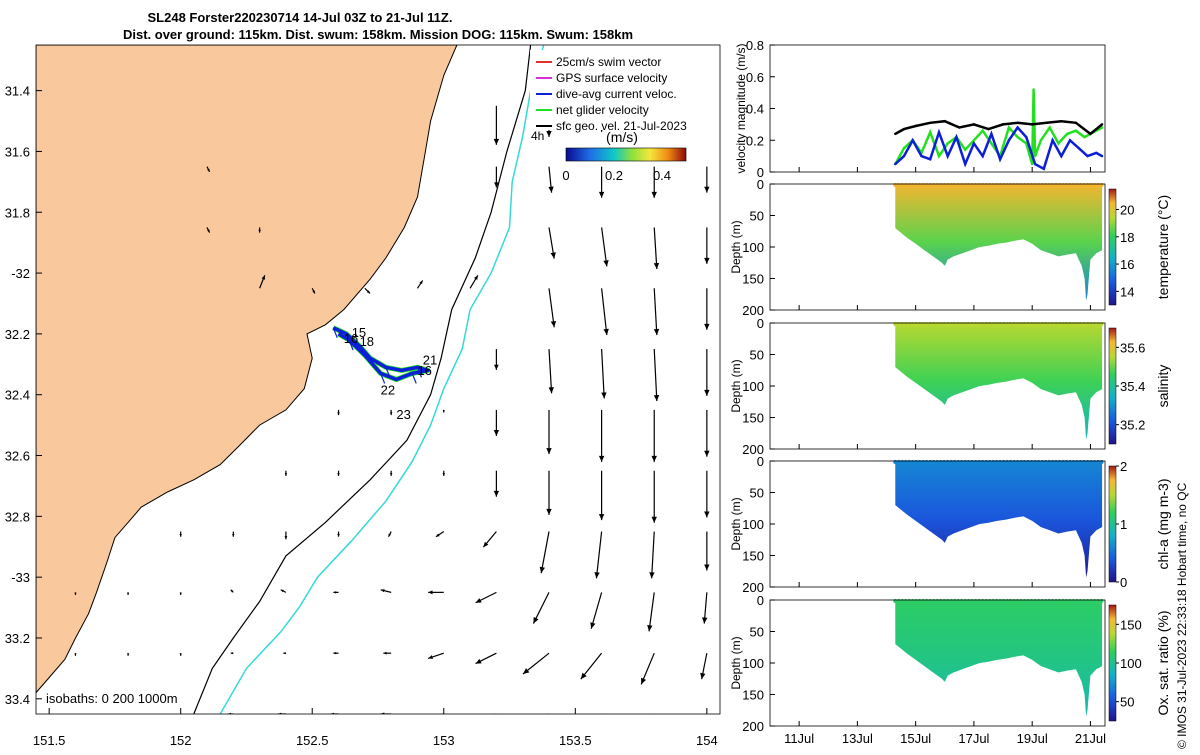 This screenshot has width=1200, height=755. What do you see at coordinates (606, 94) in the screenshot?
I see `legend-item: dive-avg current veloc.` at bounding box center [606, 94].